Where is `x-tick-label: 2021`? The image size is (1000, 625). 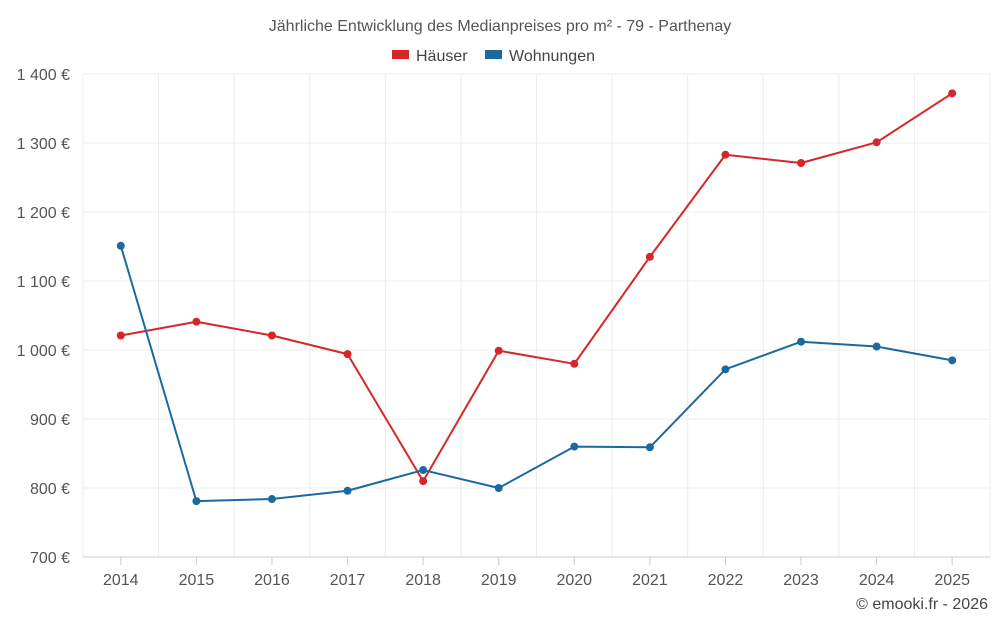 x-tick-label: 2021 is located at coordinates (650, 580).